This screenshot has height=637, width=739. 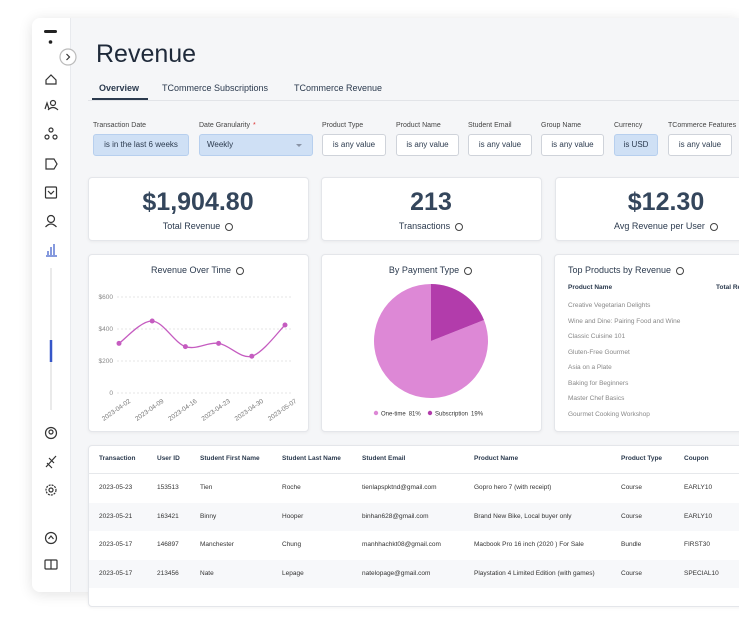 What do you see at coordinates (116, 516) in the screenshot?
I see `table-cell: 2023-05-21` at bounding box center [116, 516].